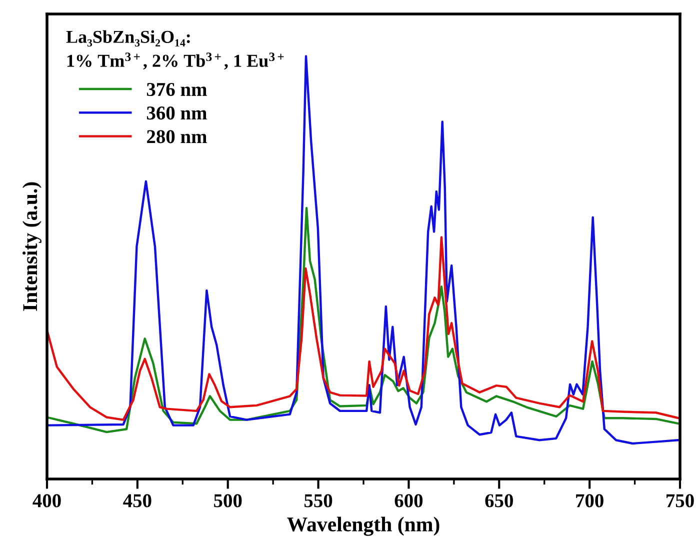 The image size is (696, 559). Describe the element at coordinates (228, 501) in the screenshot. I see `x-tick-label: 500` at that location.